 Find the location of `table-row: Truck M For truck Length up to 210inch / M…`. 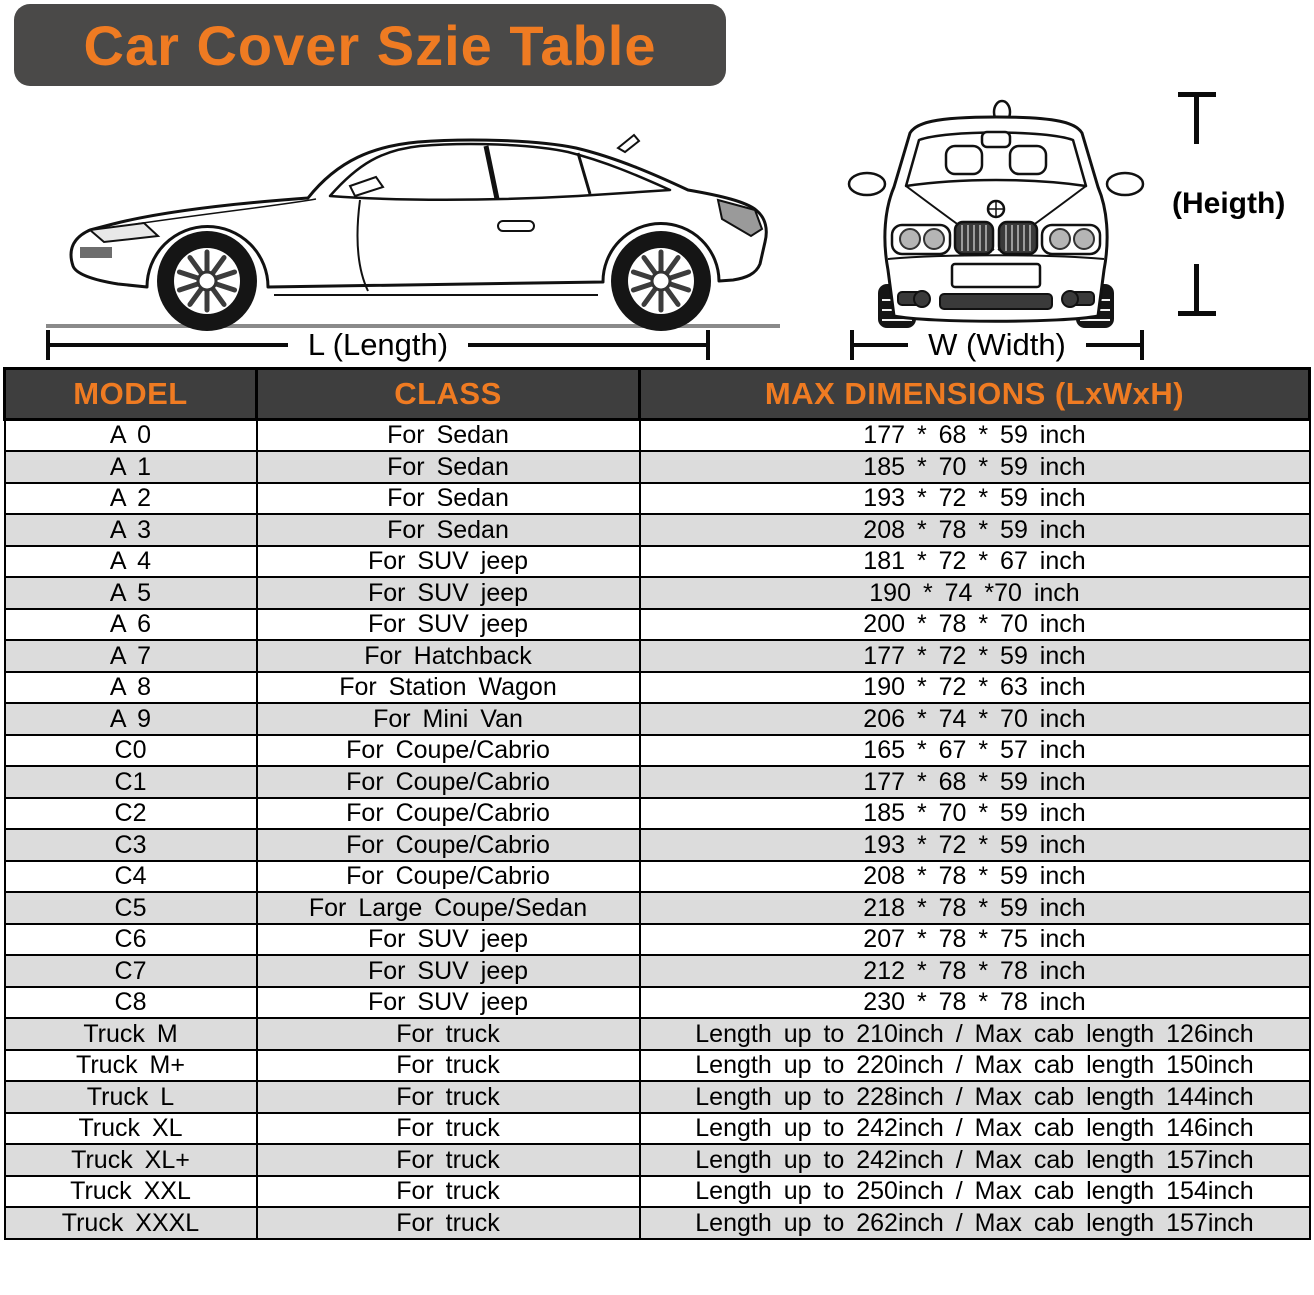

table-row: Truck M For truck Length up to 210inch / M… is located at coordinates (657, 1034).